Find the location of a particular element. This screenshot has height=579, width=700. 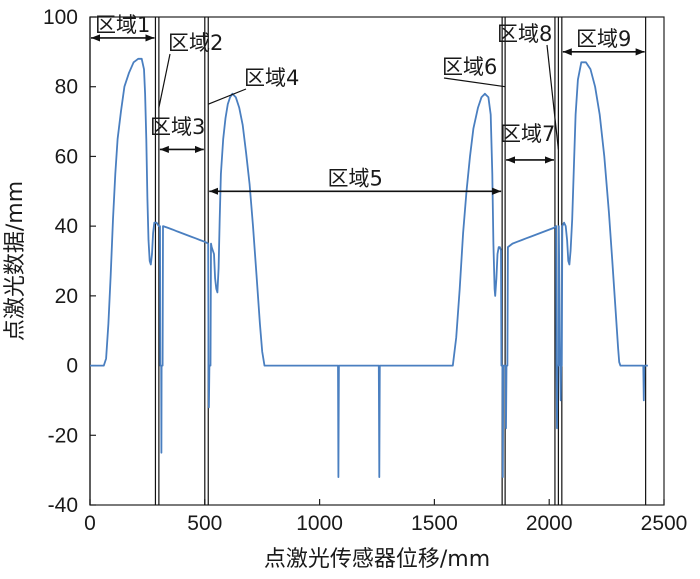

y-tick-label: -40 is located at coordinates (63, 505).